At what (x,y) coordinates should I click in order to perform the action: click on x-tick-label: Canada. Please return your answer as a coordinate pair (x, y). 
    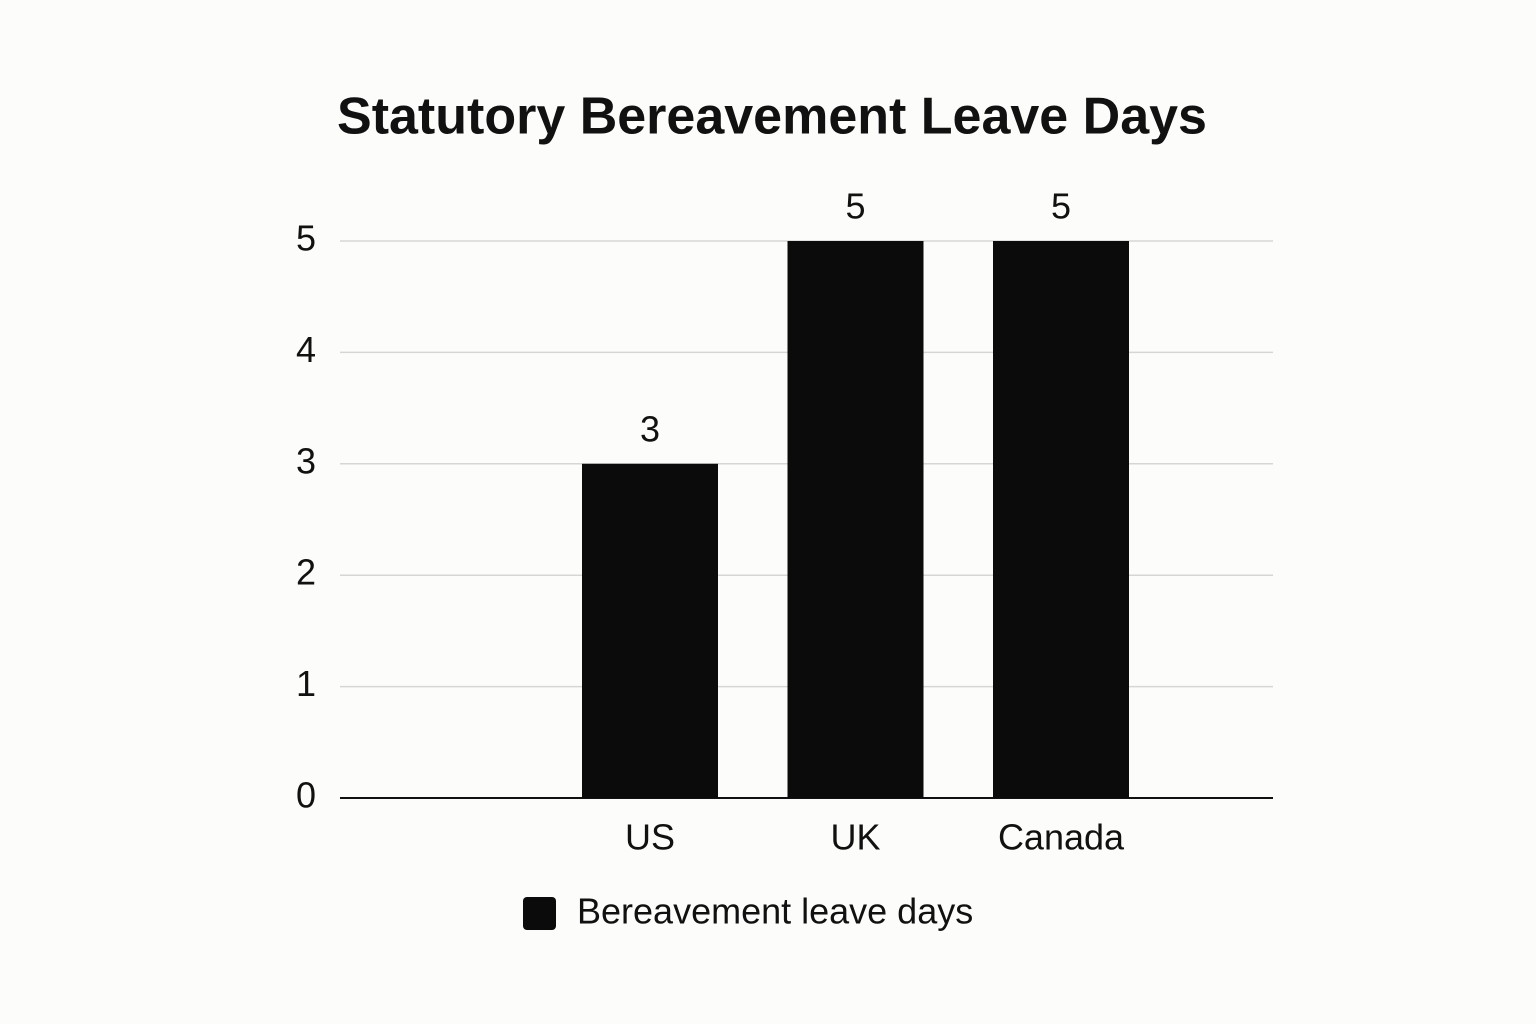
    Looking at the image, I should click on (1061, 837).